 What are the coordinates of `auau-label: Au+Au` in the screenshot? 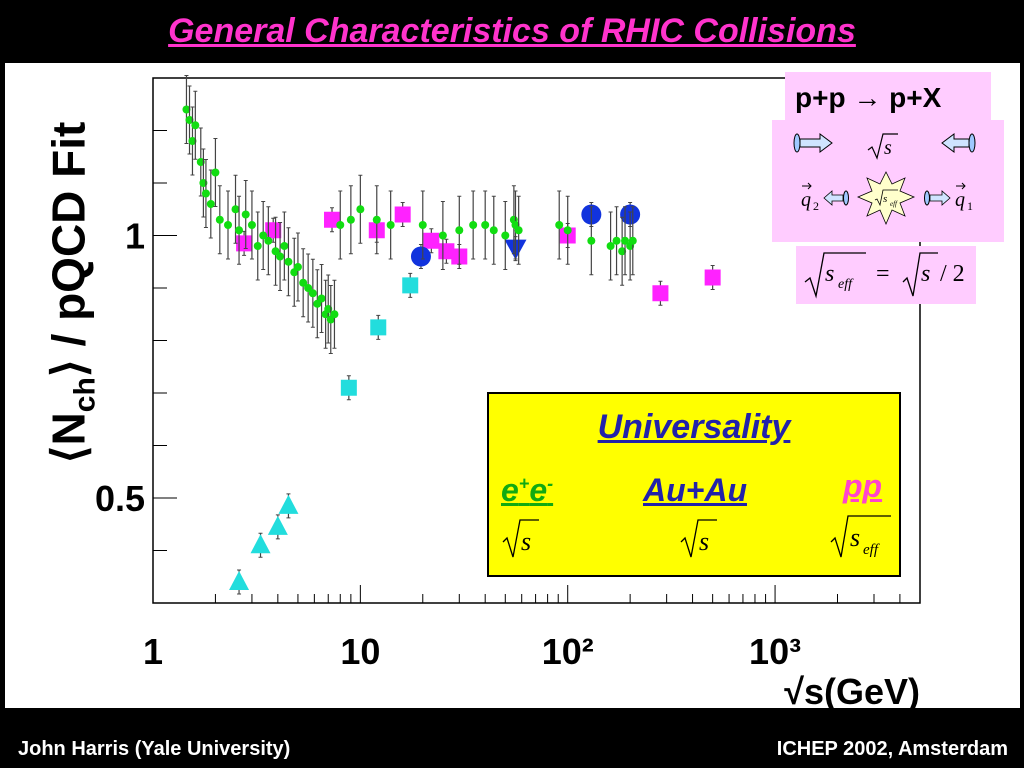 It's located at (695, 490).